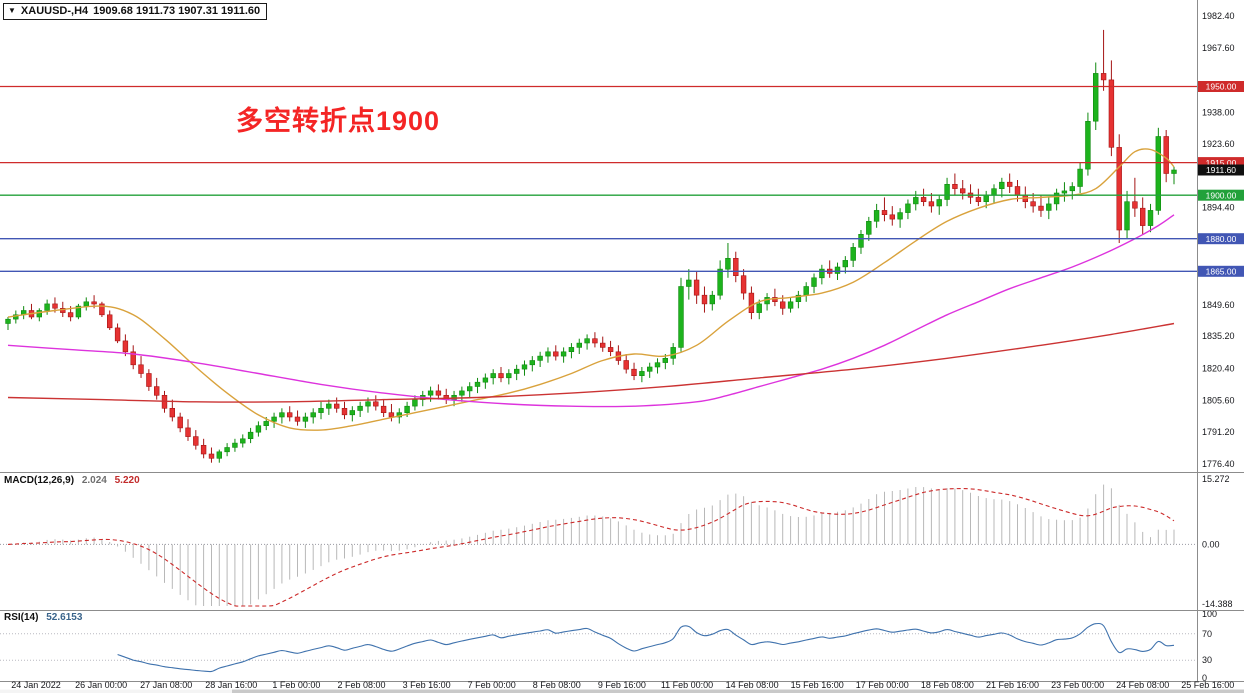  What do you see at coordinates (1221, 163) in the screenshot?
I see `price-tag-label: 1915.00` at bounding box center [1221, 163].